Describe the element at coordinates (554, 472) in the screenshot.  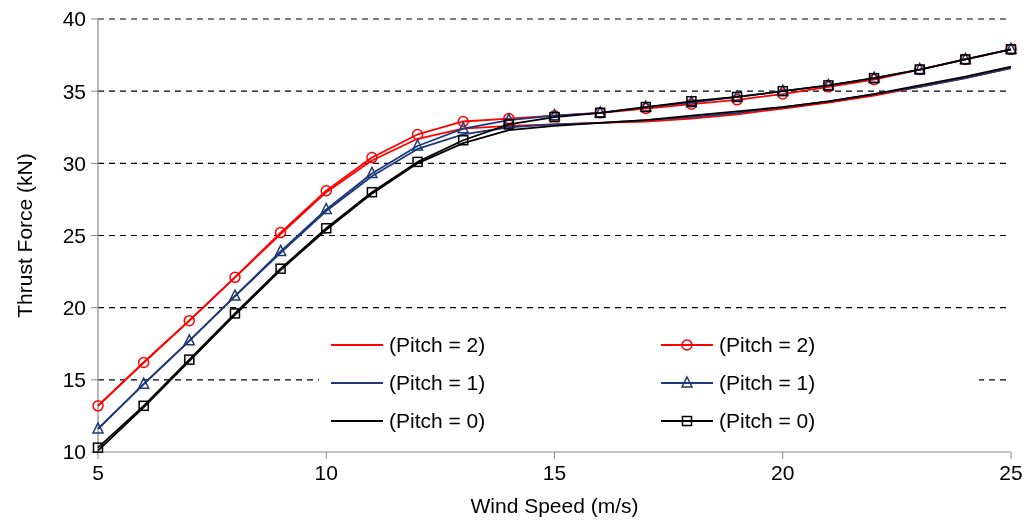
I see `x-tick-label: 15` at that location.